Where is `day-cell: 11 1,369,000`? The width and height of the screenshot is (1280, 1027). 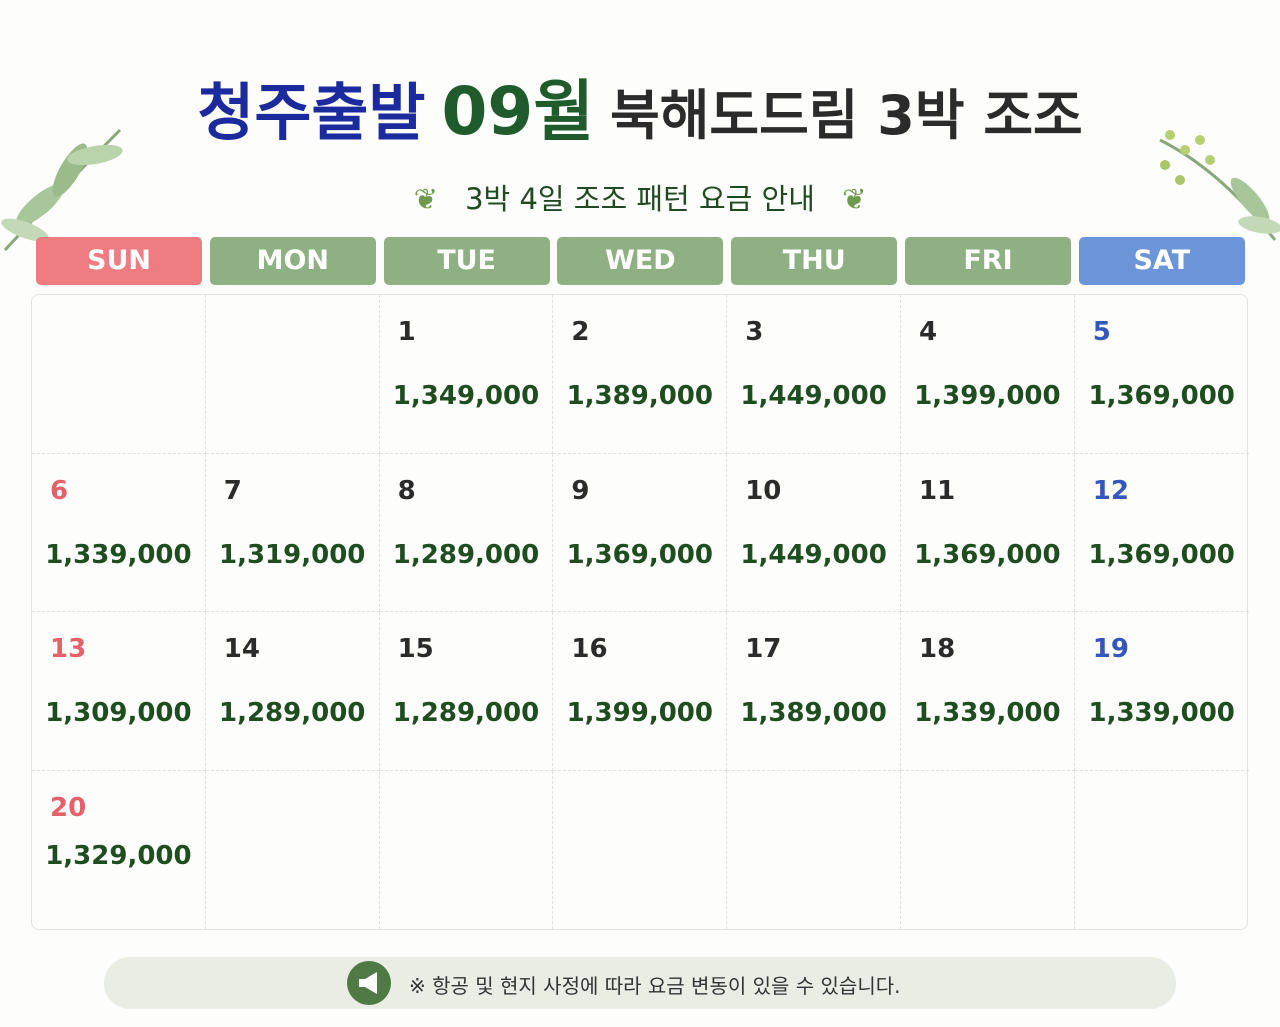 day-cell: 11 1,369,000 is located at coordinates (988, 532).